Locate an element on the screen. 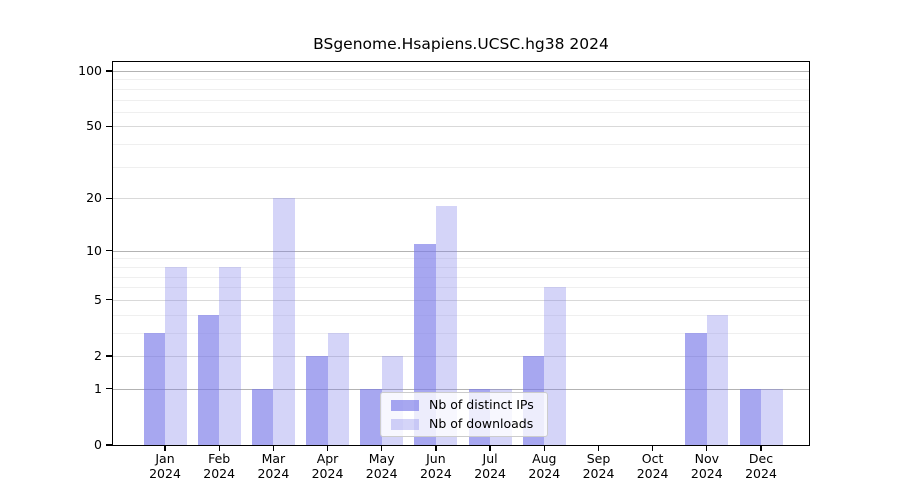 This screenshot has height=500, width=900. x-tick-label-sep: Sep 2024 is located at coordinates (599, 466).